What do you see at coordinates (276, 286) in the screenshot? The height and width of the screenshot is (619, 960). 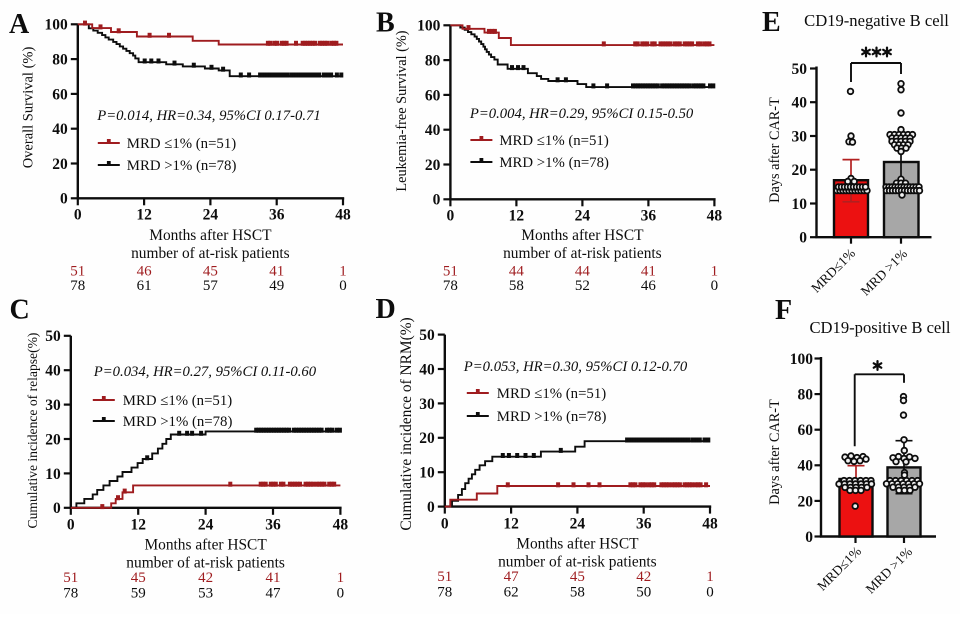 I see `svg-text: 49` at bounding box center [276, 286].